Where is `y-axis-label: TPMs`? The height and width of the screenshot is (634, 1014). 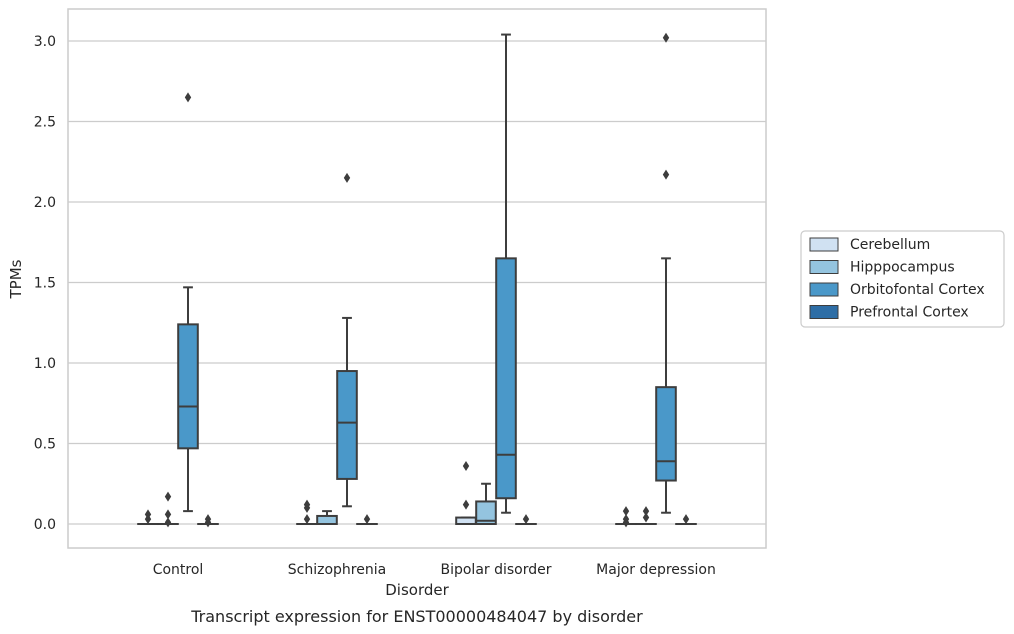
y-axis-label: TPMs is located at coordinates (16, 279).